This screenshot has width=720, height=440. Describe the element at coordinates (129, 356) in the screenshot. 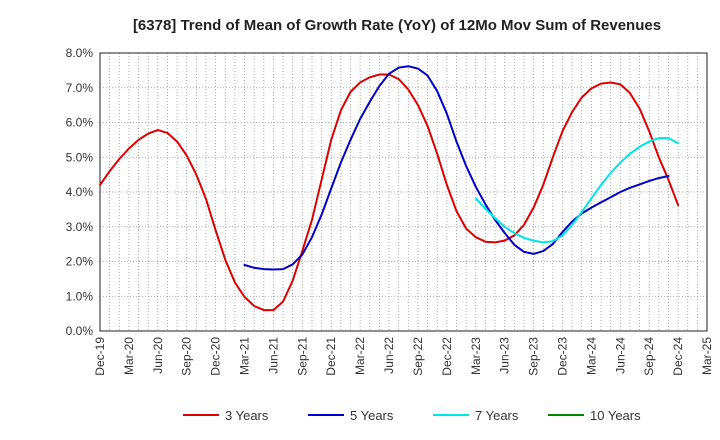

I see `x-tick-label: Mar-20` at that location.